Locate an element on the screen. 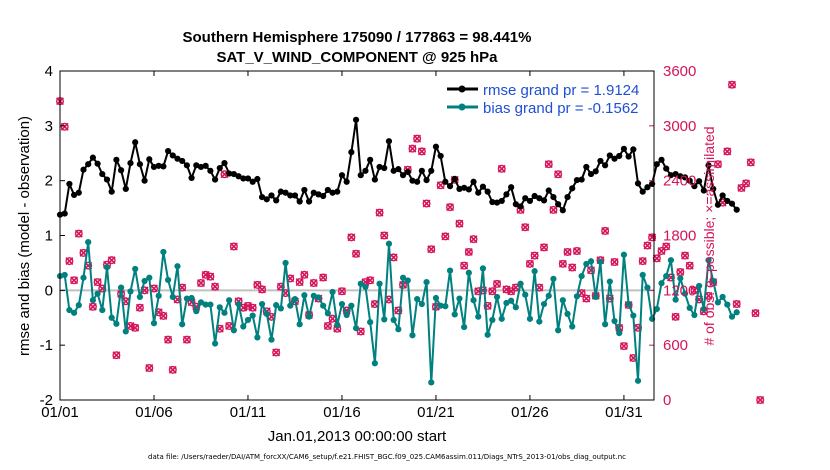 Image resolution: width=830 pixels, height=470 pixels. legend-bias-label: bias grand pr = -0.1562 is located at coordinates (561, 108).